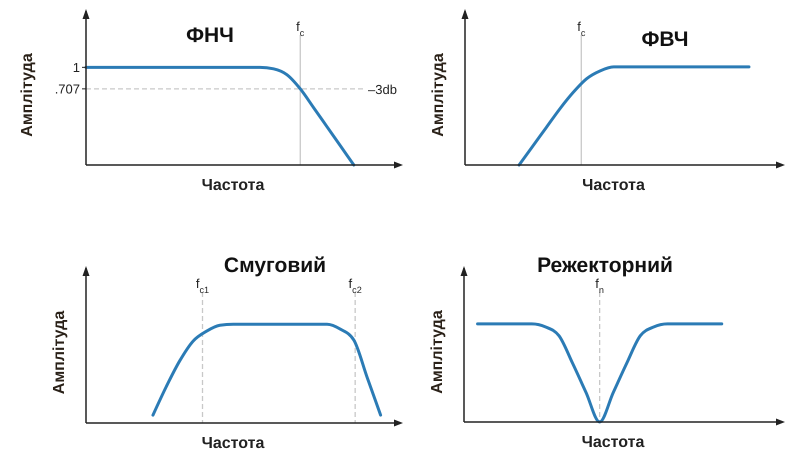 Image resolution: width=785 pixels, height=452 pixels. I want to click on chart-title: Смуговий, so click(275, 265).